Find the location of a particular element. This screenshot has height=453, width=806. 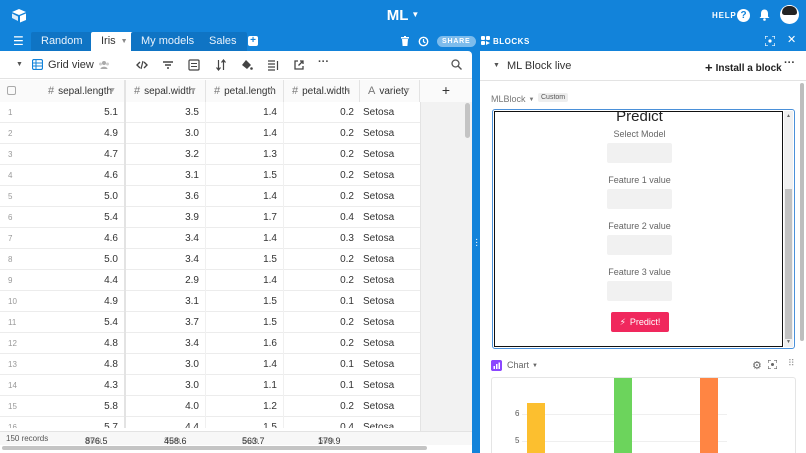

tab-random: Random is located at coordinates (62, 41).